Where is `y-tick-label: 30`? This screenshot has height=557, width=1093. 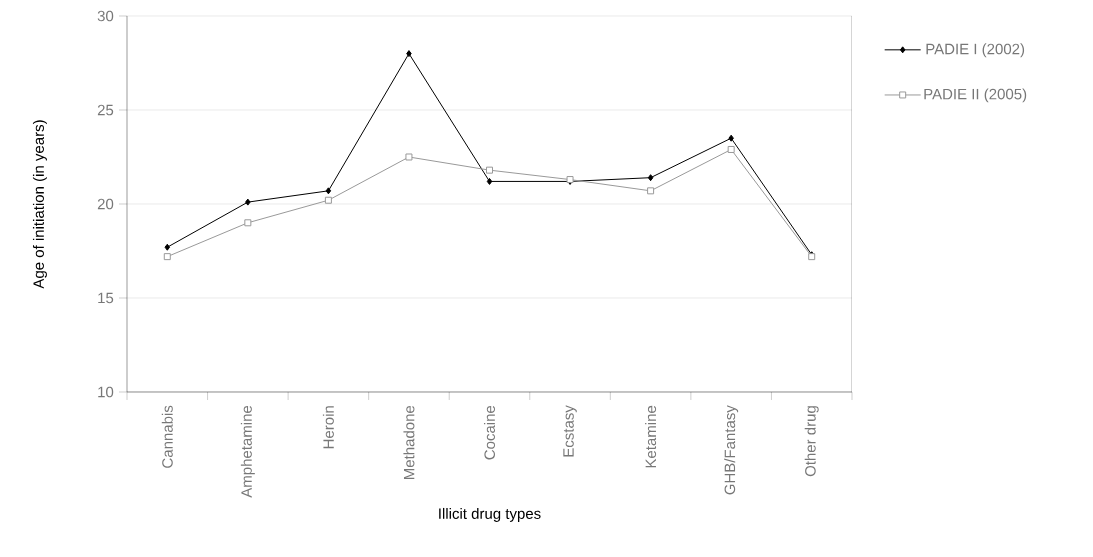
y-tick-label: 30 is located at coordinates (105, 16).